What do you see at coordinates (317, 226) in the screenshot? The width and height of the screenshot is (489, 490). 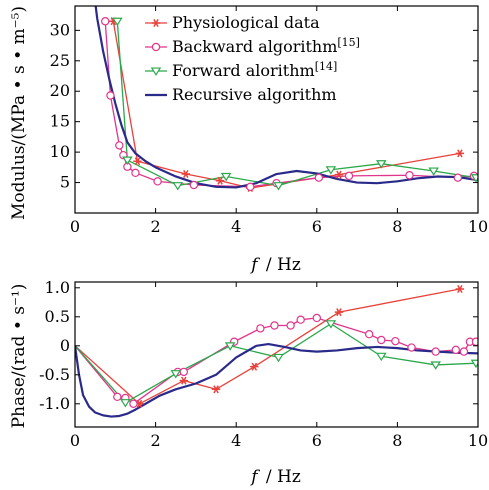 I see `modulus-x-tick-label: 6` at bounding box center [317, 226].